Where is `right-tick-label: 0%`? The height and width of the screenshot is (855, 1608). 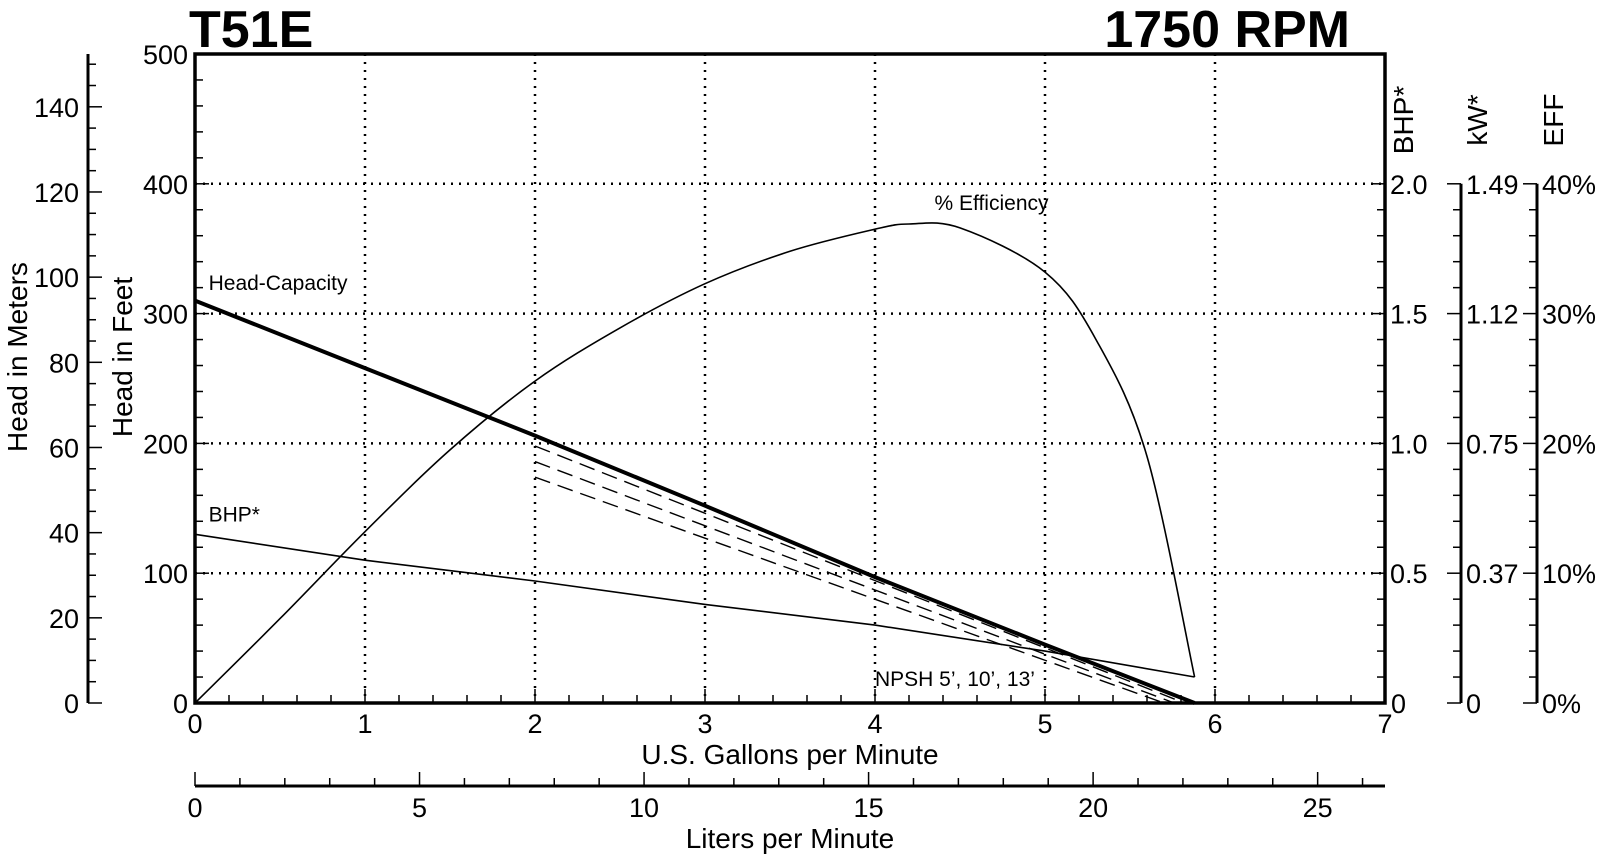
right-tick-label: 0% is located at coordinates (1561, 704).